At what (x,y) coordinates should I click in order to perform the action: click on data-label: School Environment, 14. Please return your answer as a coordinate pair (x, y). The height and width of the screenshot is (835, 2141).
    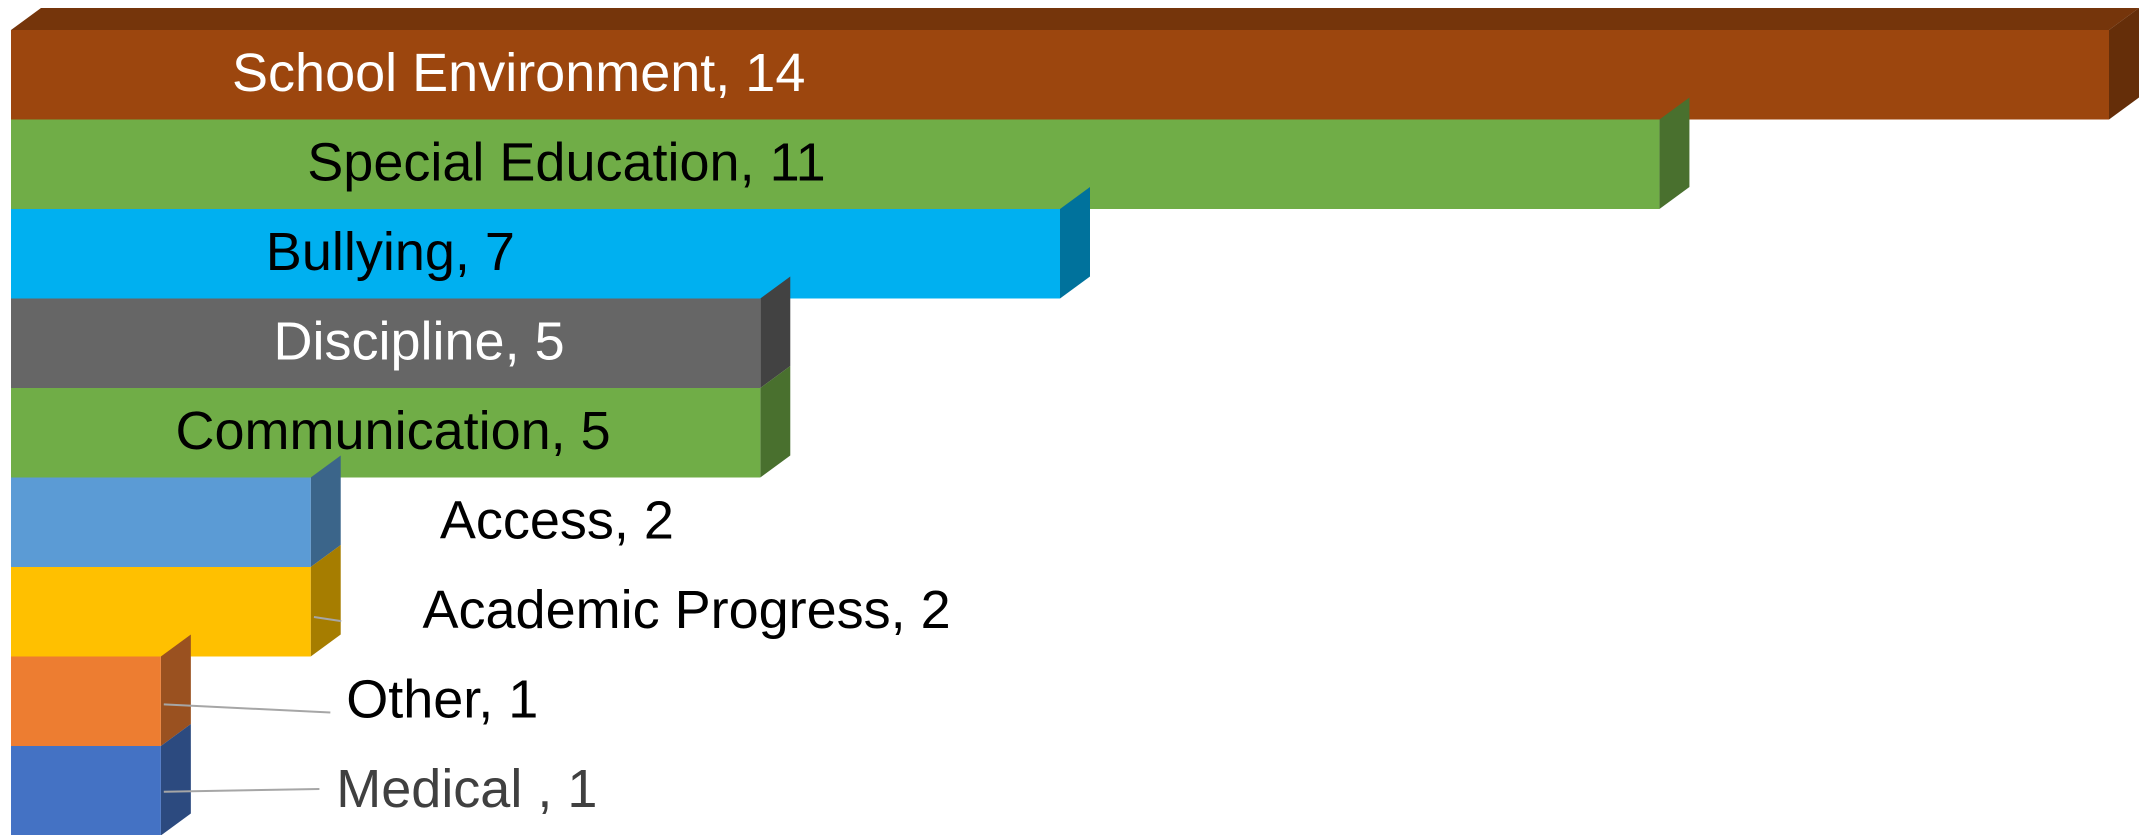
    Looking at the image, I should click on (518, 73).